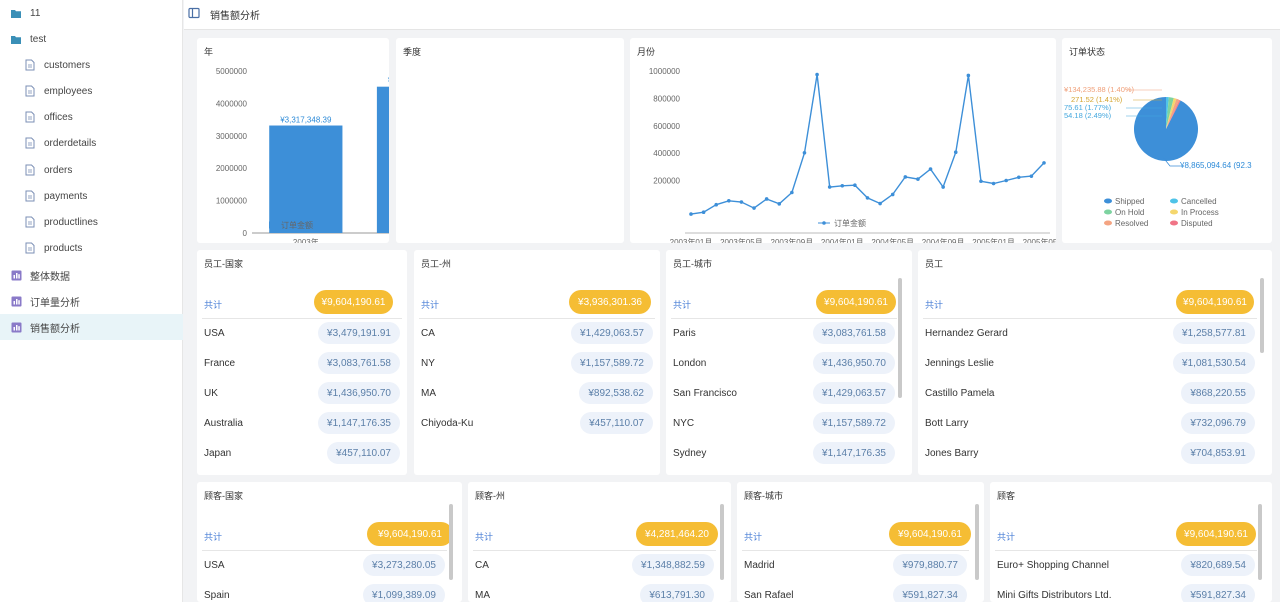 The image size is (1280, 602). What do you see at coordinates (1126, 565) in the screenshot?
I see `table-row: Euro+ Shopping Channel ¥820,689.54` at bounding box center [1126, 565].